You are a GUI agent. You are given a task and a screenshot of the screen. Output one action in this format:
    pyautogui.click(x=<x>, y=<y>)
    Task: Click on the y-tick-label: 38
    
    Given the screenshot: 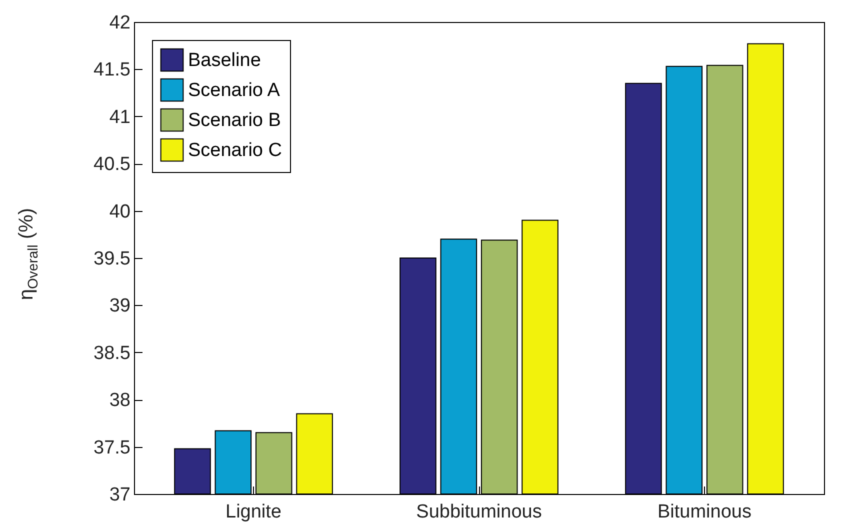 What is the action you would take?
    pyautogui.click(x=119, y=401)
    